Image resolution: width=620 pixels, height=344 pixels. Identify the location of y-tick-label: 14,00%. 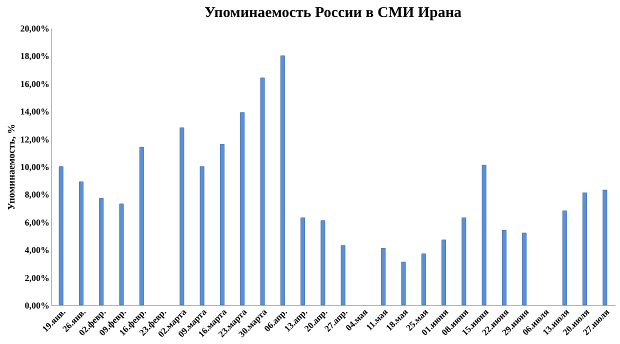
(35, 111).